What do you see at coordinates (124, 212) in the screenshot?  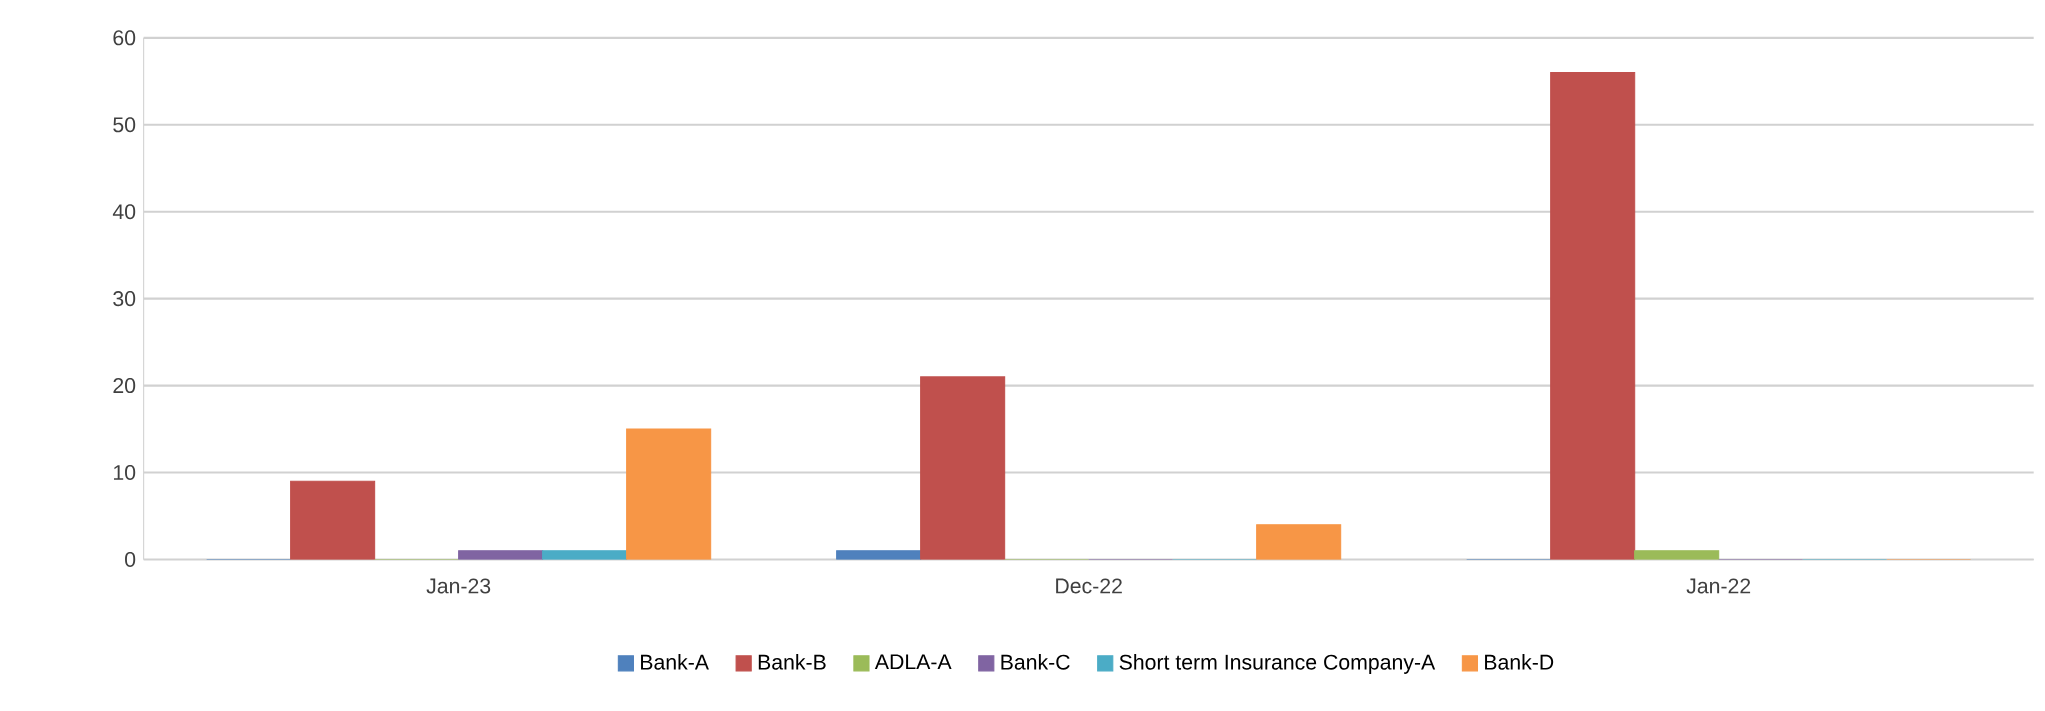 I see `y-tick-label: 40` at bounding box center [124, 212].